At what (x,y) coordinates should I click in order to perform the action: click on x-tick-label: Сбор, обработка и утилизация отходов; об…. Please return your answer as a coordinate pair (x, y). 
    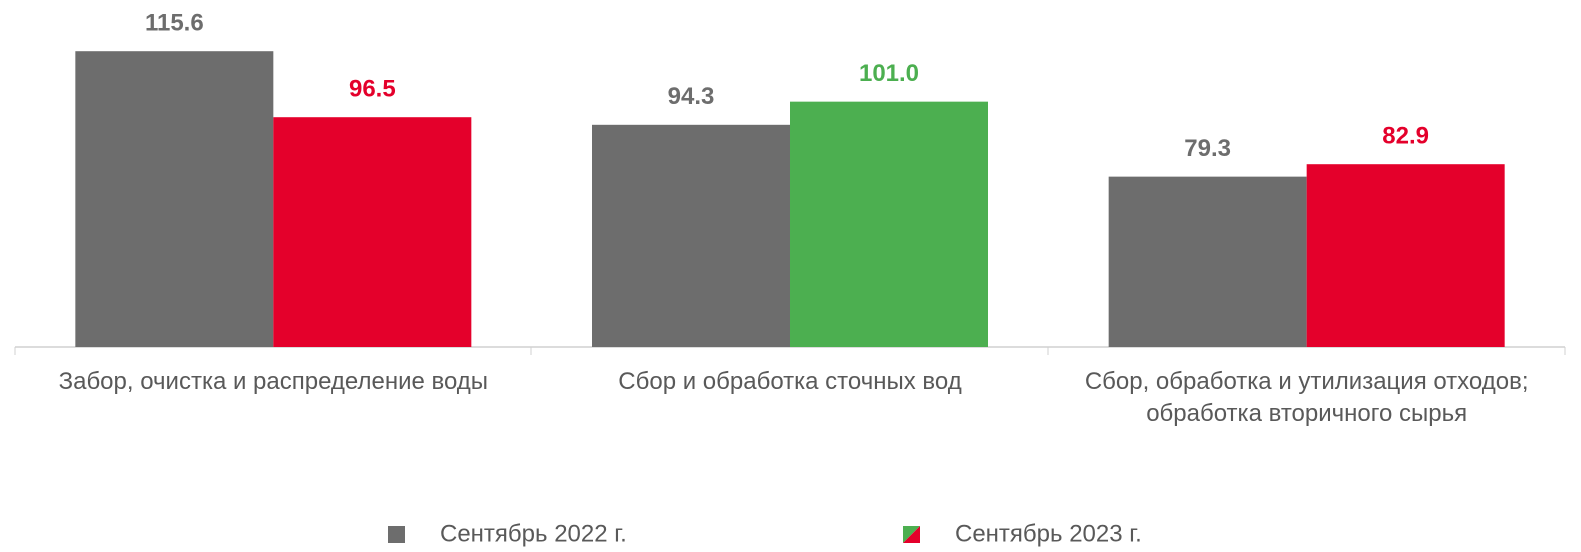
    Looking at the image, I should click on (1306, 397).